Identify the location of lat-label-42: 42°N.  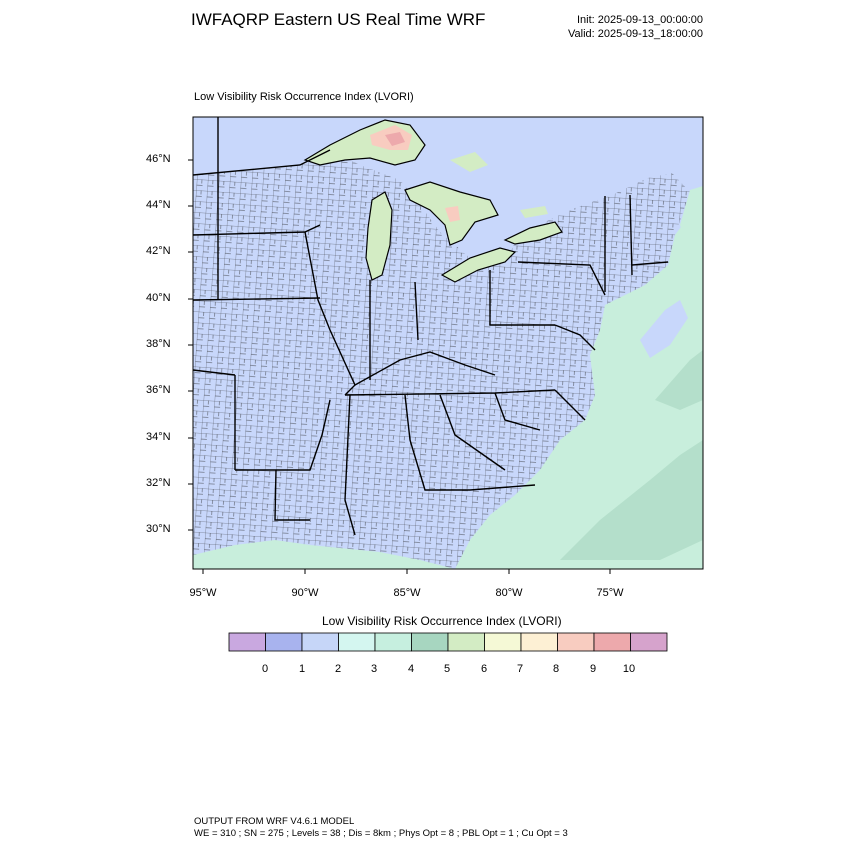
(158, 251).